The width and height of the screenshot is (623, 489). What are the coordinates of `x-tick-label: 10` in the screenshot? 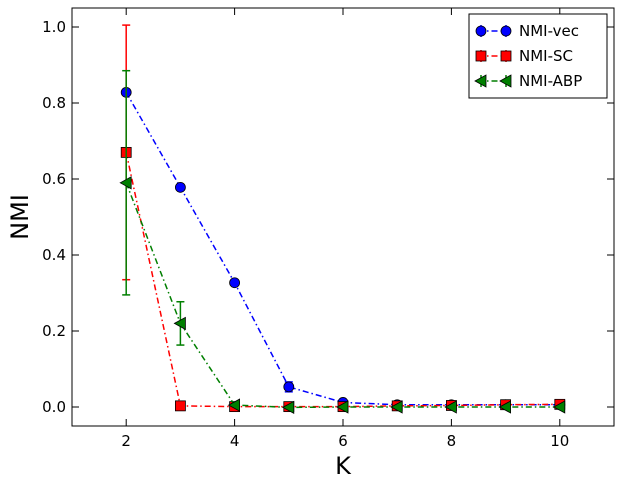 It's located at (559, 441).